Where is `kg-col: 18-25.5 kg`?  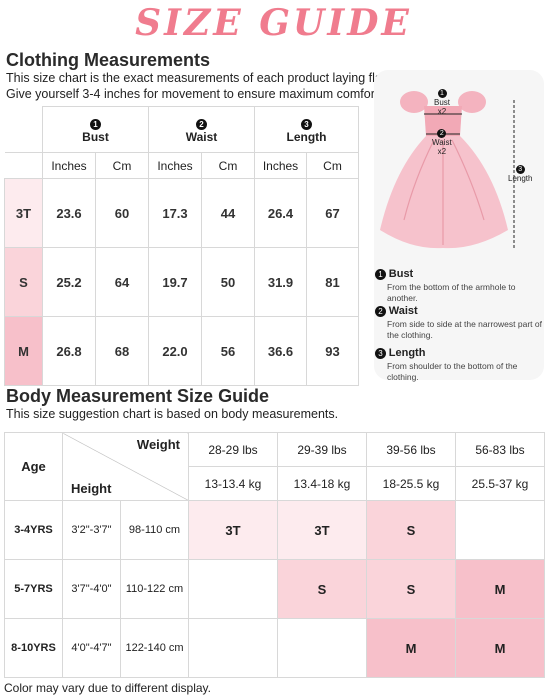 kg-col: 18-25.5 kg is located at coordinates (411, 483).